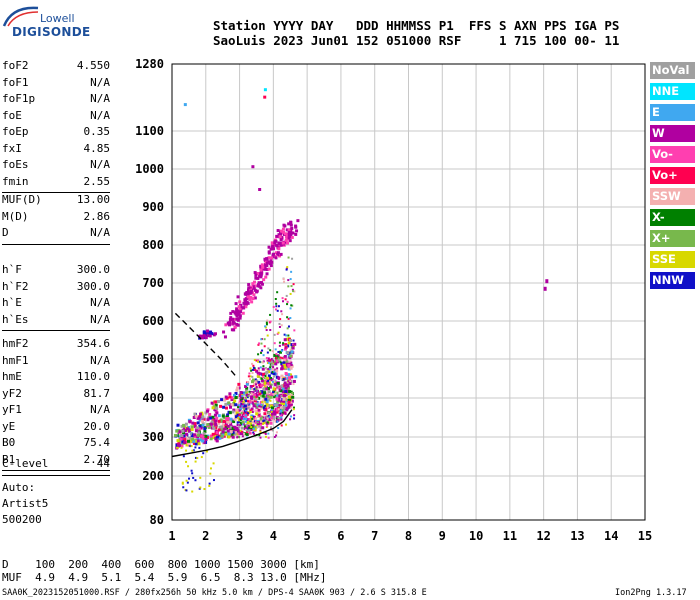  What do you see at coordinates (56, 393) in the screenshot?
I see `param-row: yF2 81.7` at bounding box center [56, 393].